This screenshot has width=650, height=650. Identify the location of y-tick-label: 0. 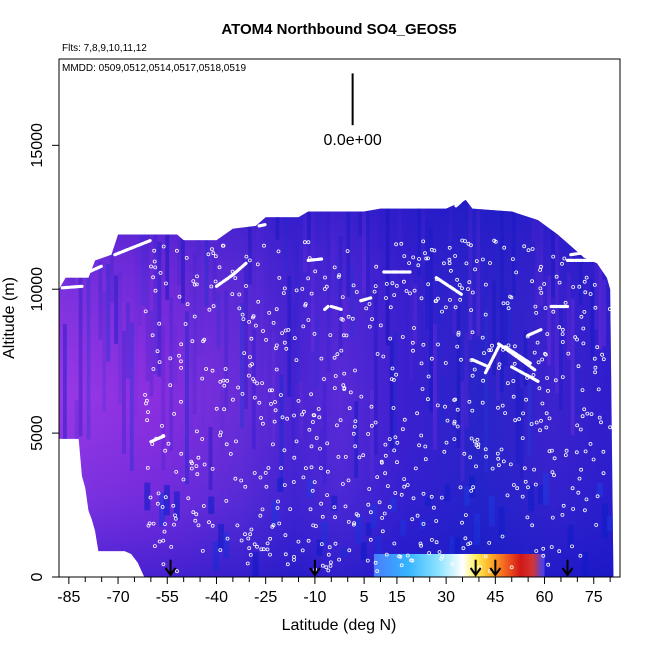
(37, 576).